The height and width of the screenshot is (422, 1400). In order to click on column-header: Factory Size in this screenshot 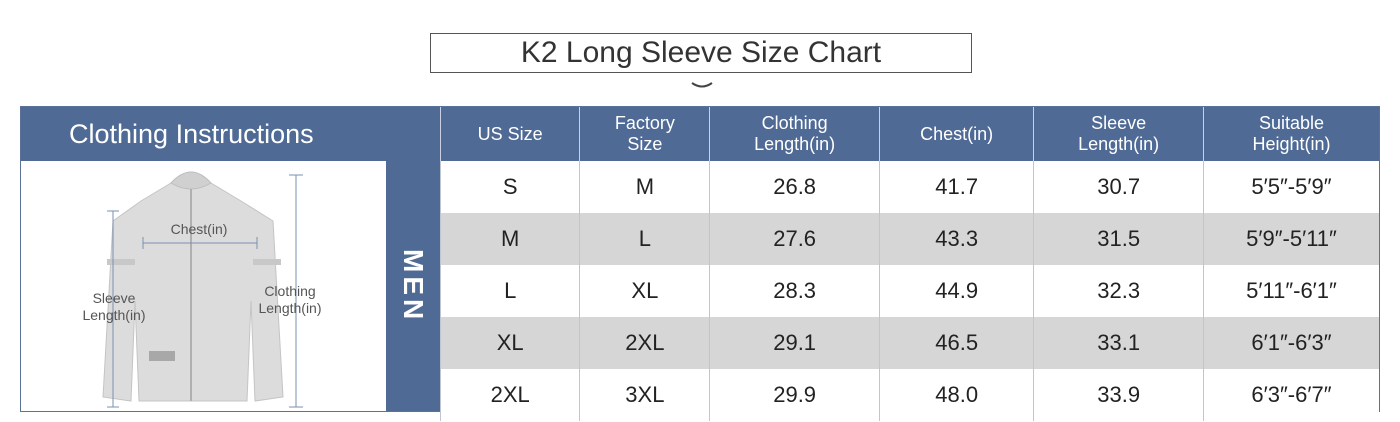, I will do `click(644, 134)`.